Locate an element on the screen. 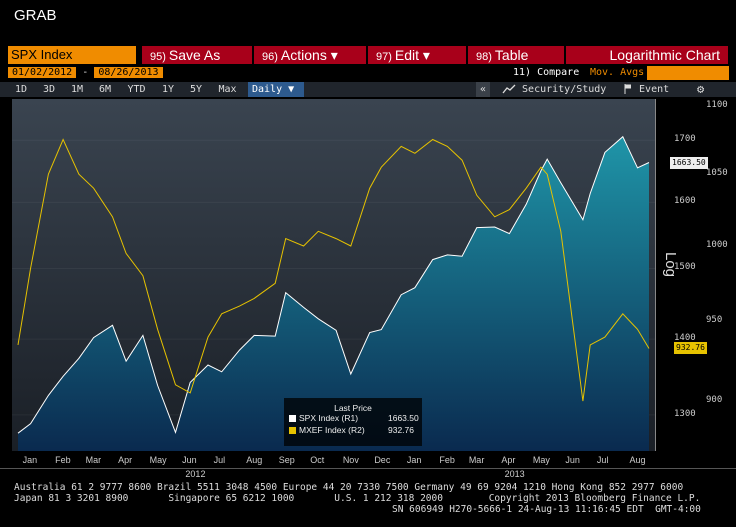 This screenshot has height=527, width=736. table-number: 98) is located at coordinates (484, 57).